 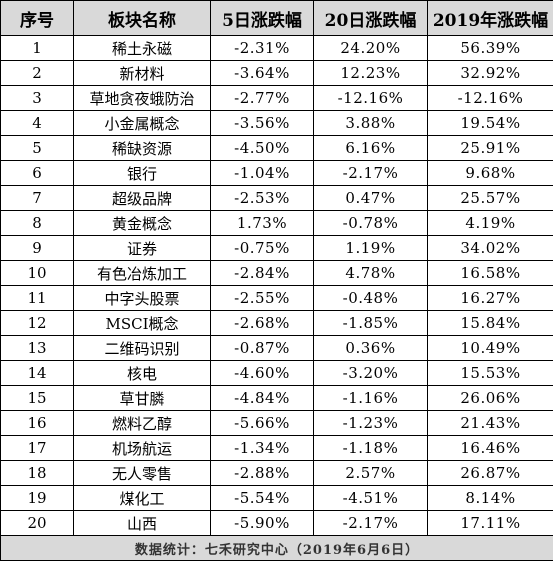 What do you see at coordinates (490, 173) in the screenshot?
I see `change-ytd: 9.68%` at bounding box center [490, 173].